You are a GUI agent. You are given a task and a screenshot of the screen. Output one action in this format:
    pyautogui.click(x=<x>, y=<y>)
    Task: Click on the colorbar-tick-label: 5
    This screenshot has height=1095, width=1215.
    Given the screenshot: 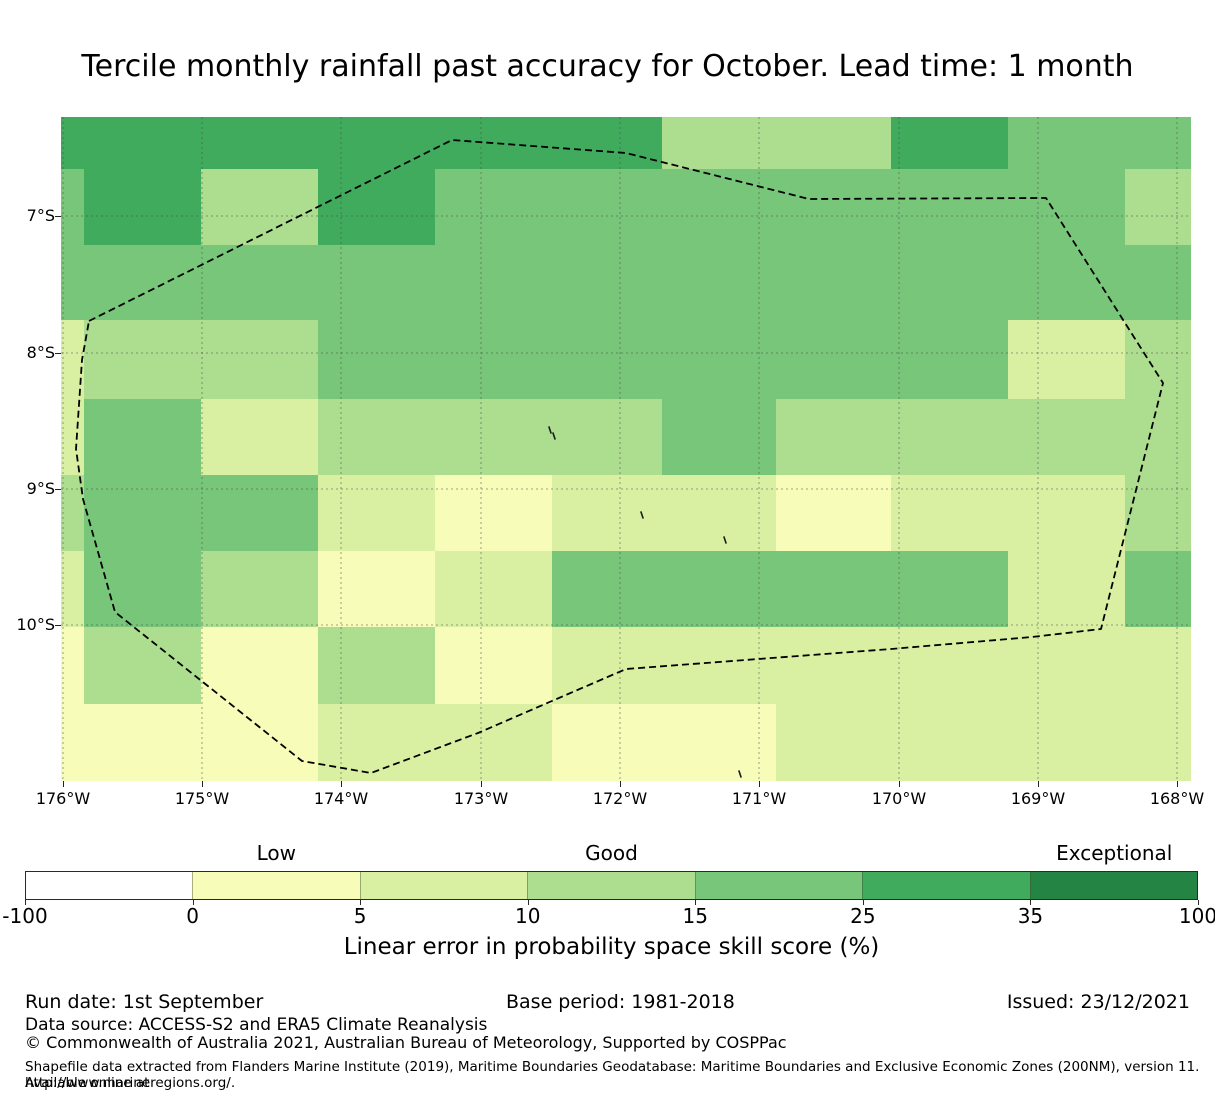 What is the action you would take?
    pyautogui.click(x=360, y=916)
    